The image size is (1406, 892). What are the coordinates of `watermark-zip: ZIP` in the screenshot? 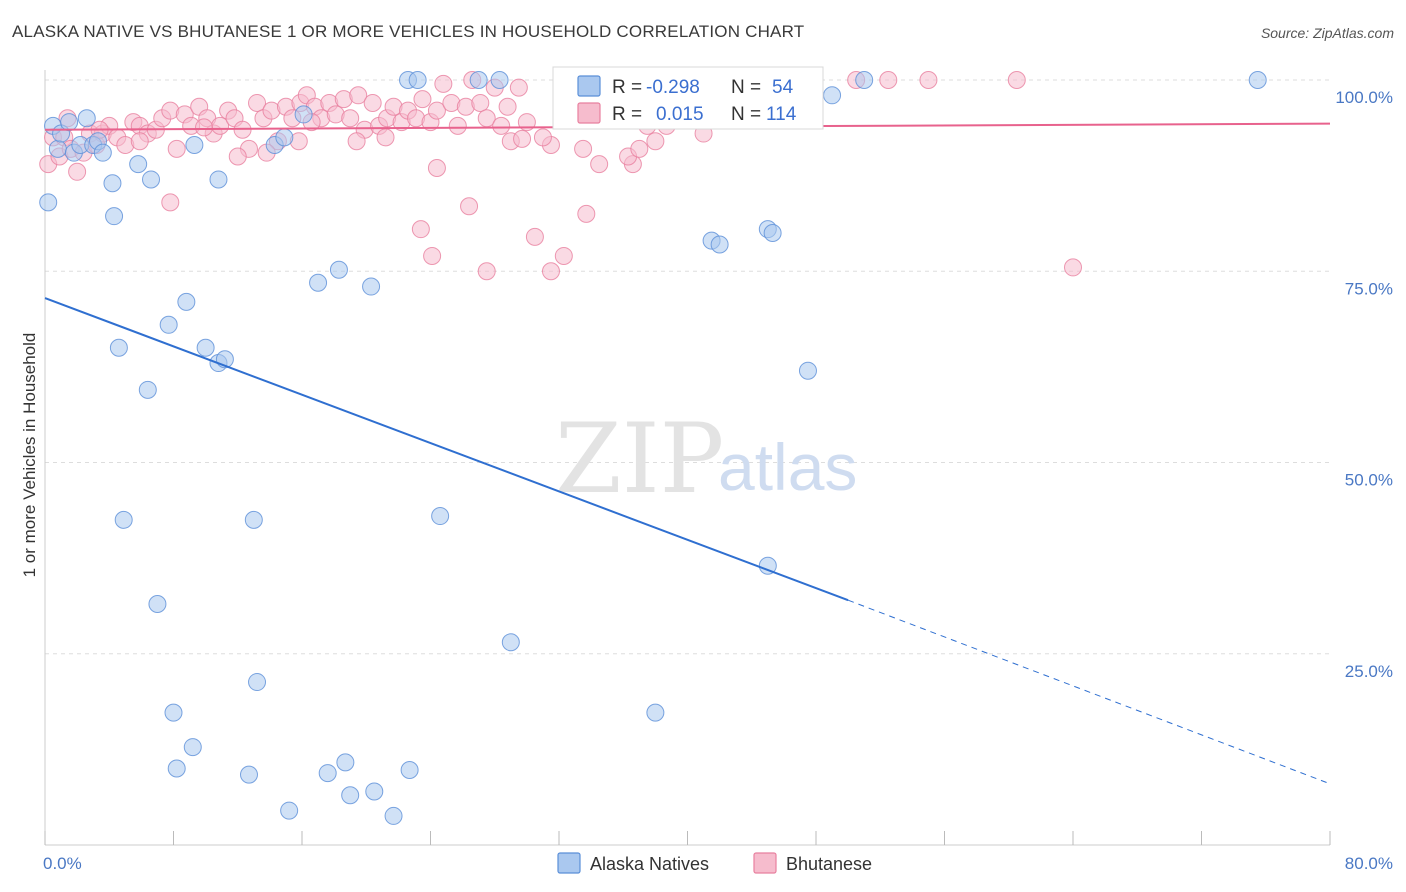 It's located at (639, 459).